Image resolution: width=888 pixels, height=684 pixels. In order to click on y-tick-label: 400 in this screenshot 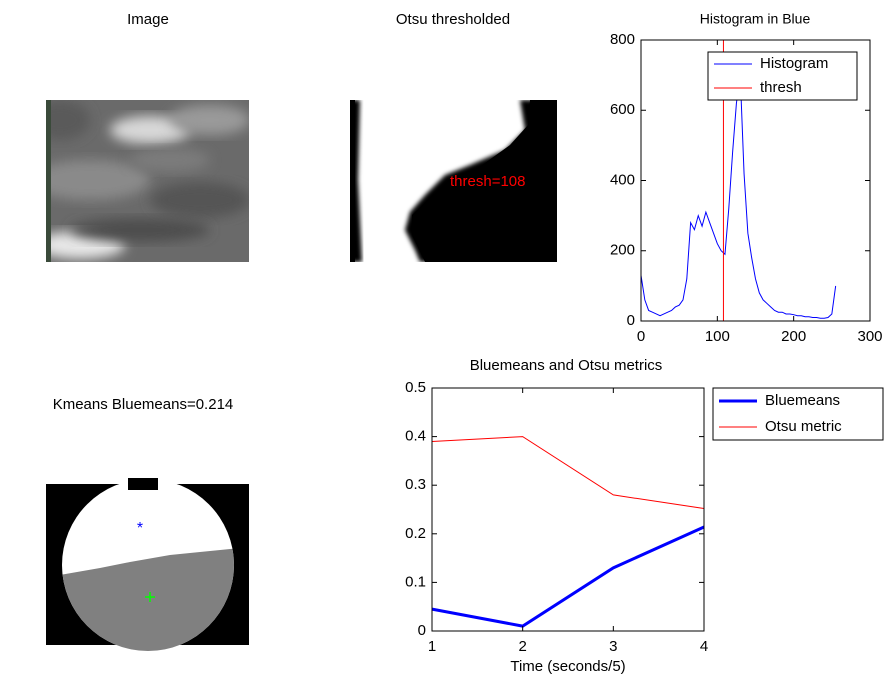, I will do `click(622, 179)`.